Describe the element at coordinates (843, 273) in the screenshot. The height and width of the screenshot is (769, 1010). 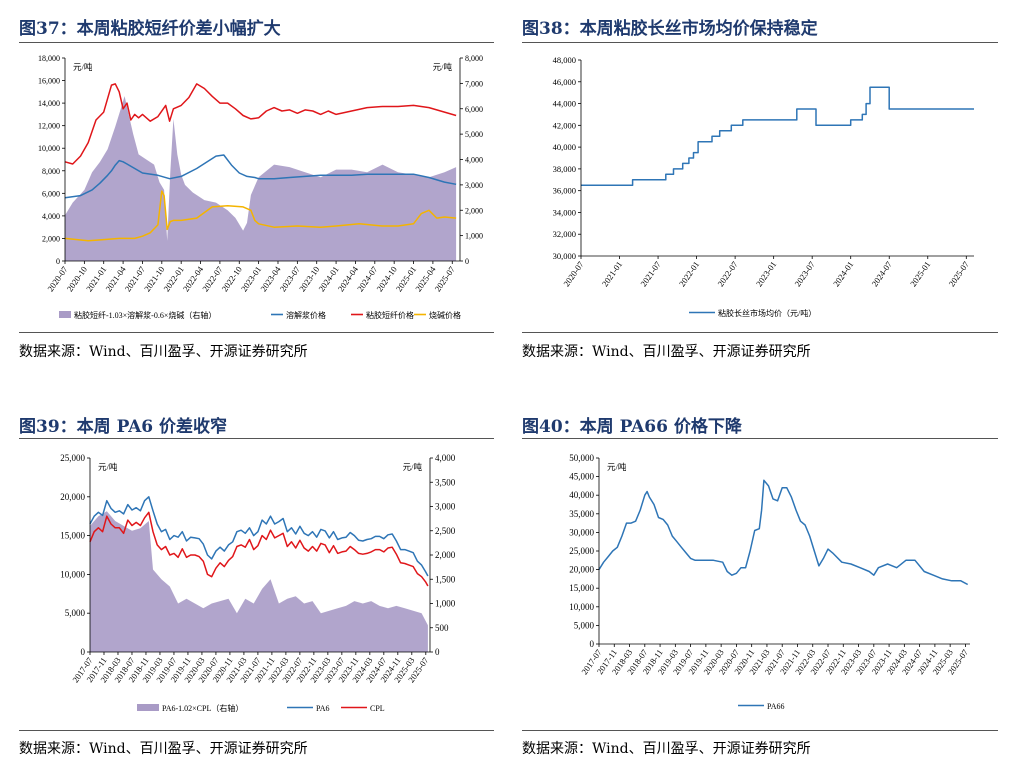
I see `x-tick-label: 2024-01` at that location.